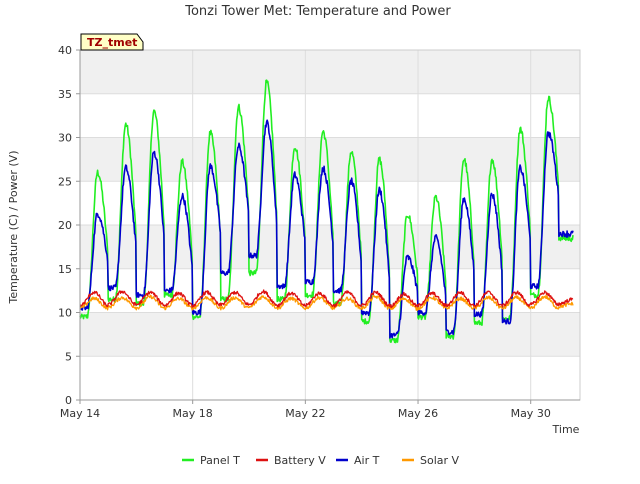  I want to click on legend-label-panel-t: Panel T, so click(220, 460).